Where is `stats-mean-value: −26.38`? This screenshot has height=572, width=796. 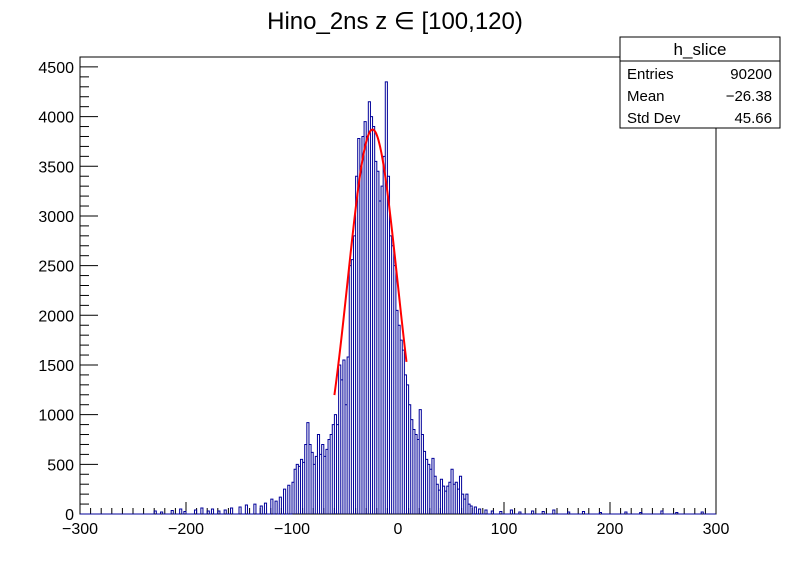
stats-mean-value: −26.38 is located at coordinates (749, 96).